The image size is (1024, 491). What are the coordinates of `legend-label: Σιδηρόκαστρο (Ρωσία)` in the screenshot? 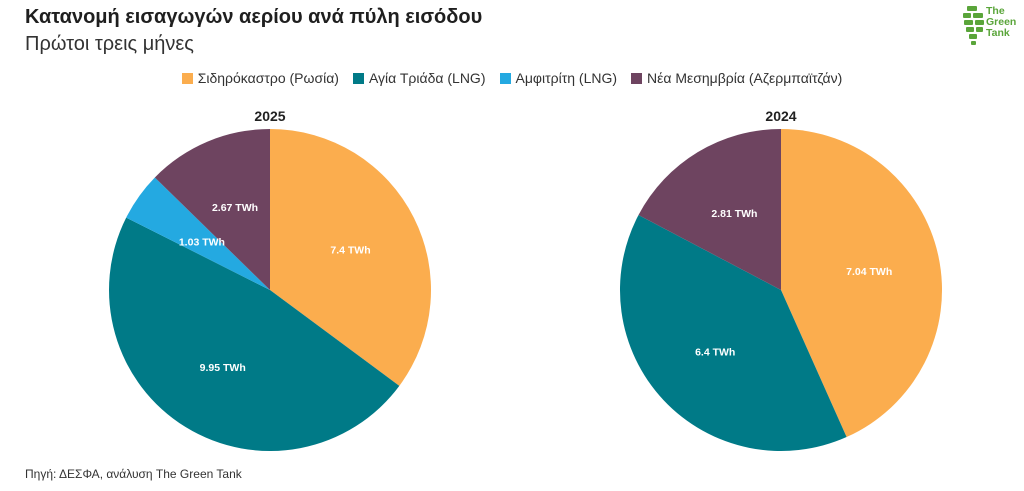 It's located at (268, 78).